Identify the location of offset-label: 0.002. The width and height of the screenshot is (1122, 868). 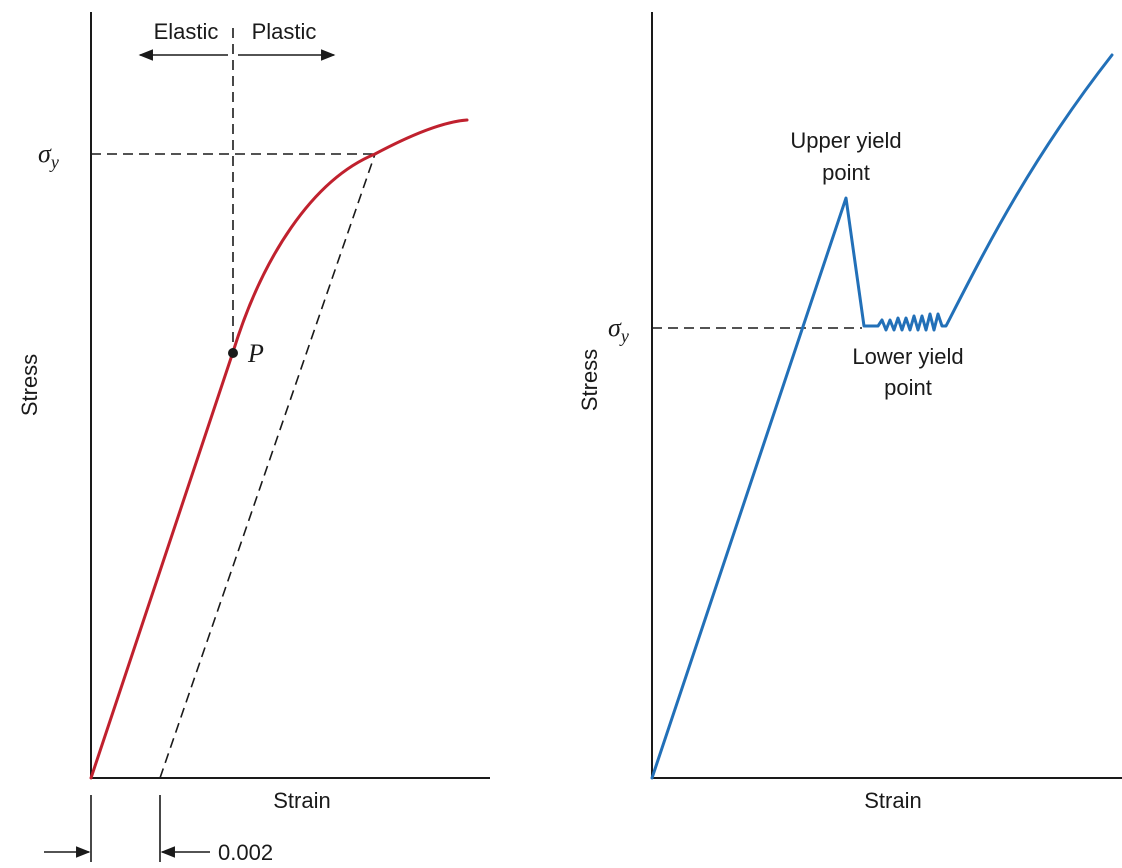
(245, 852).